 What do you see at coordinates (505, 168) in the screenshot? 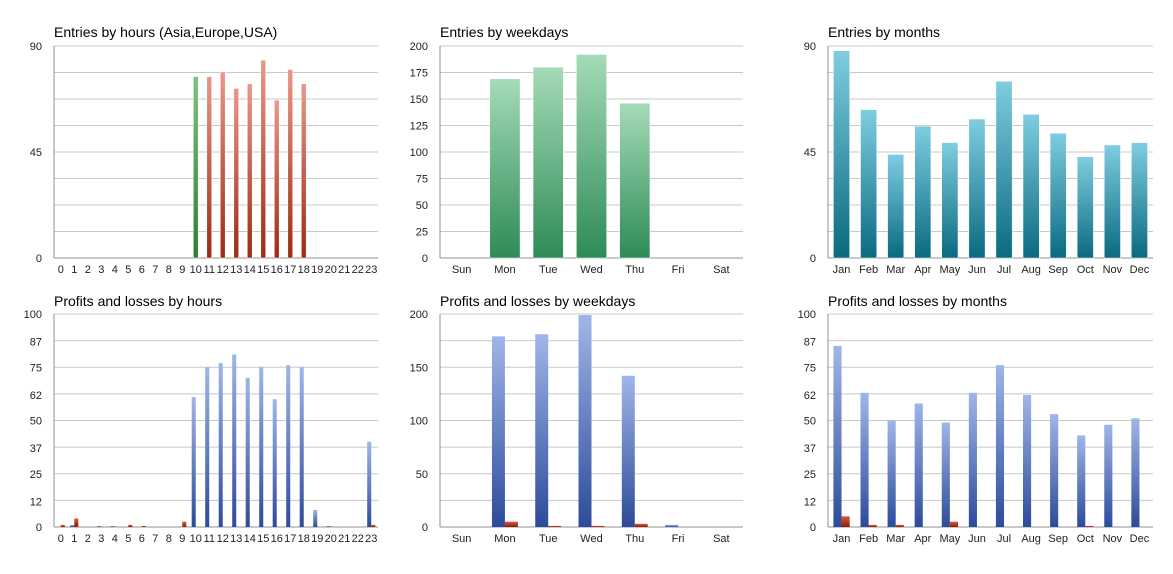
I see `bar-mon` at bounding box center [505, 168].